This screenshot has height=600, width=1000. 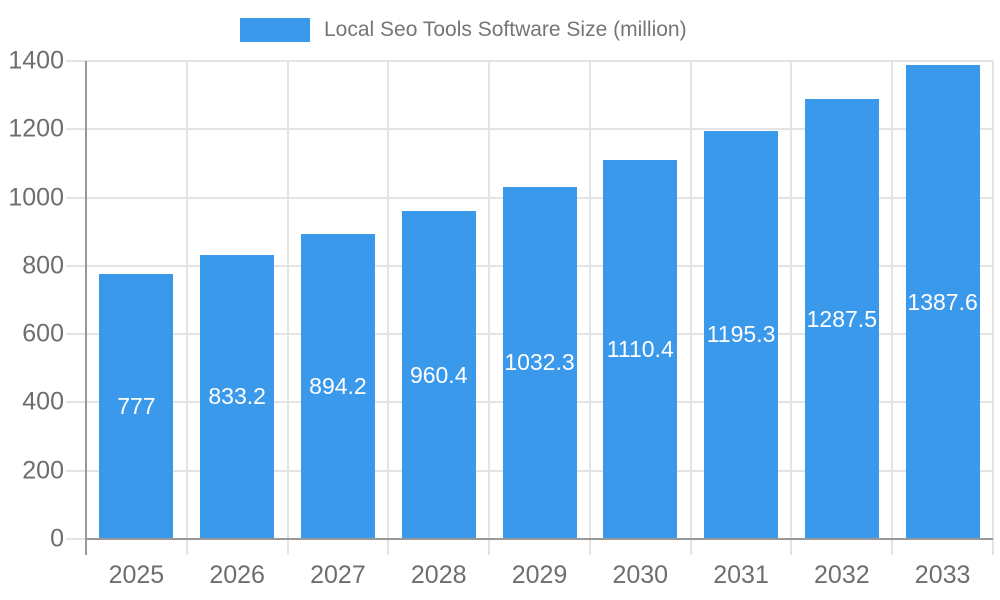 What do you see at coordinates (36, 128) in the screenshot?
I see `y-axis-label: 1200` at bounding box center [36, 128].